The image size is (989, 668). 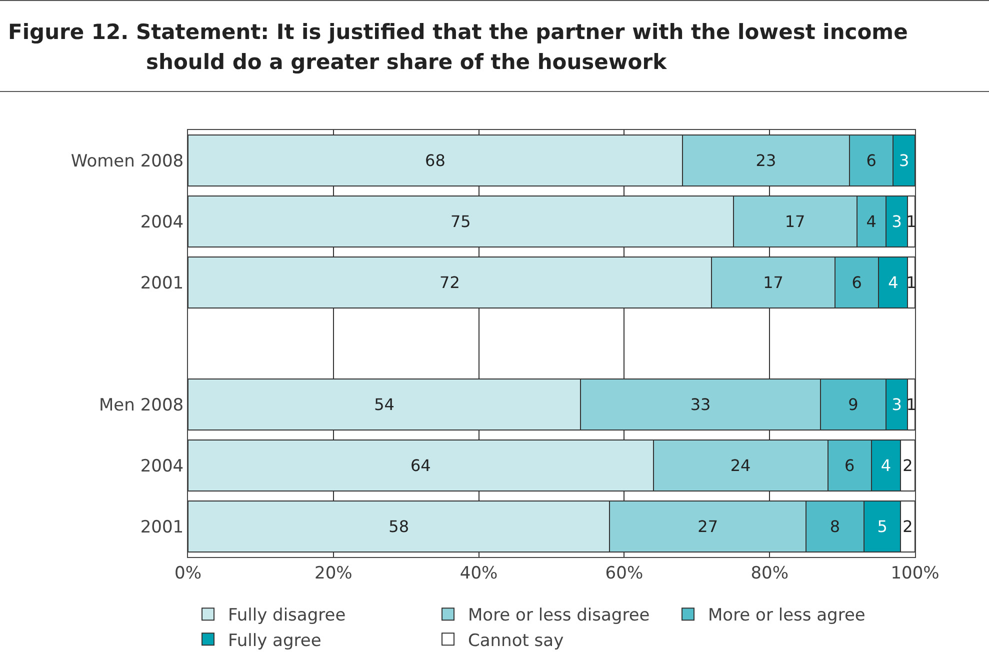 I want to click on data-label: 27, so click(x=708, y=526).